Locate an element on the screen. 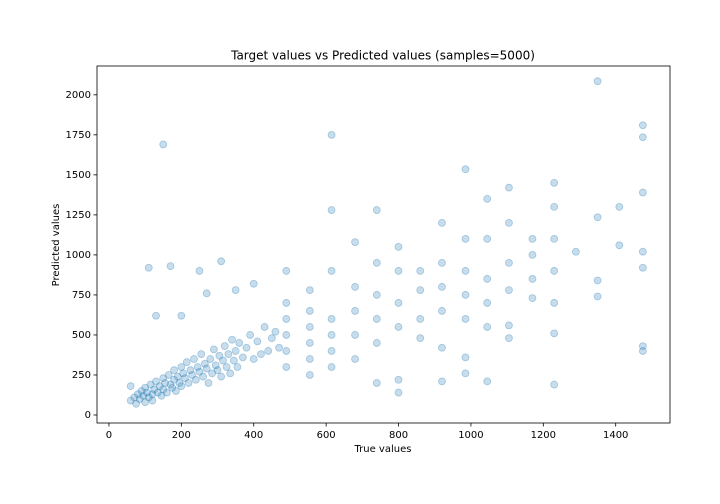 Image resolution: width=720 pixels, height=504 pixels. x-tick-label: 400 is located at coordinates (253, 435).